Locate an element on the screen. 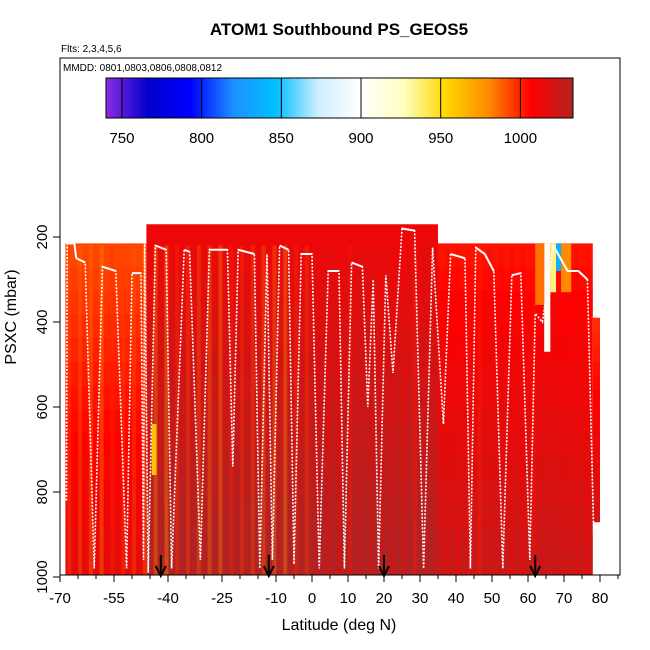 The width and height of the screenshot is (650, 650). x-tick-label: 80 is located at coordinates (600, 598).